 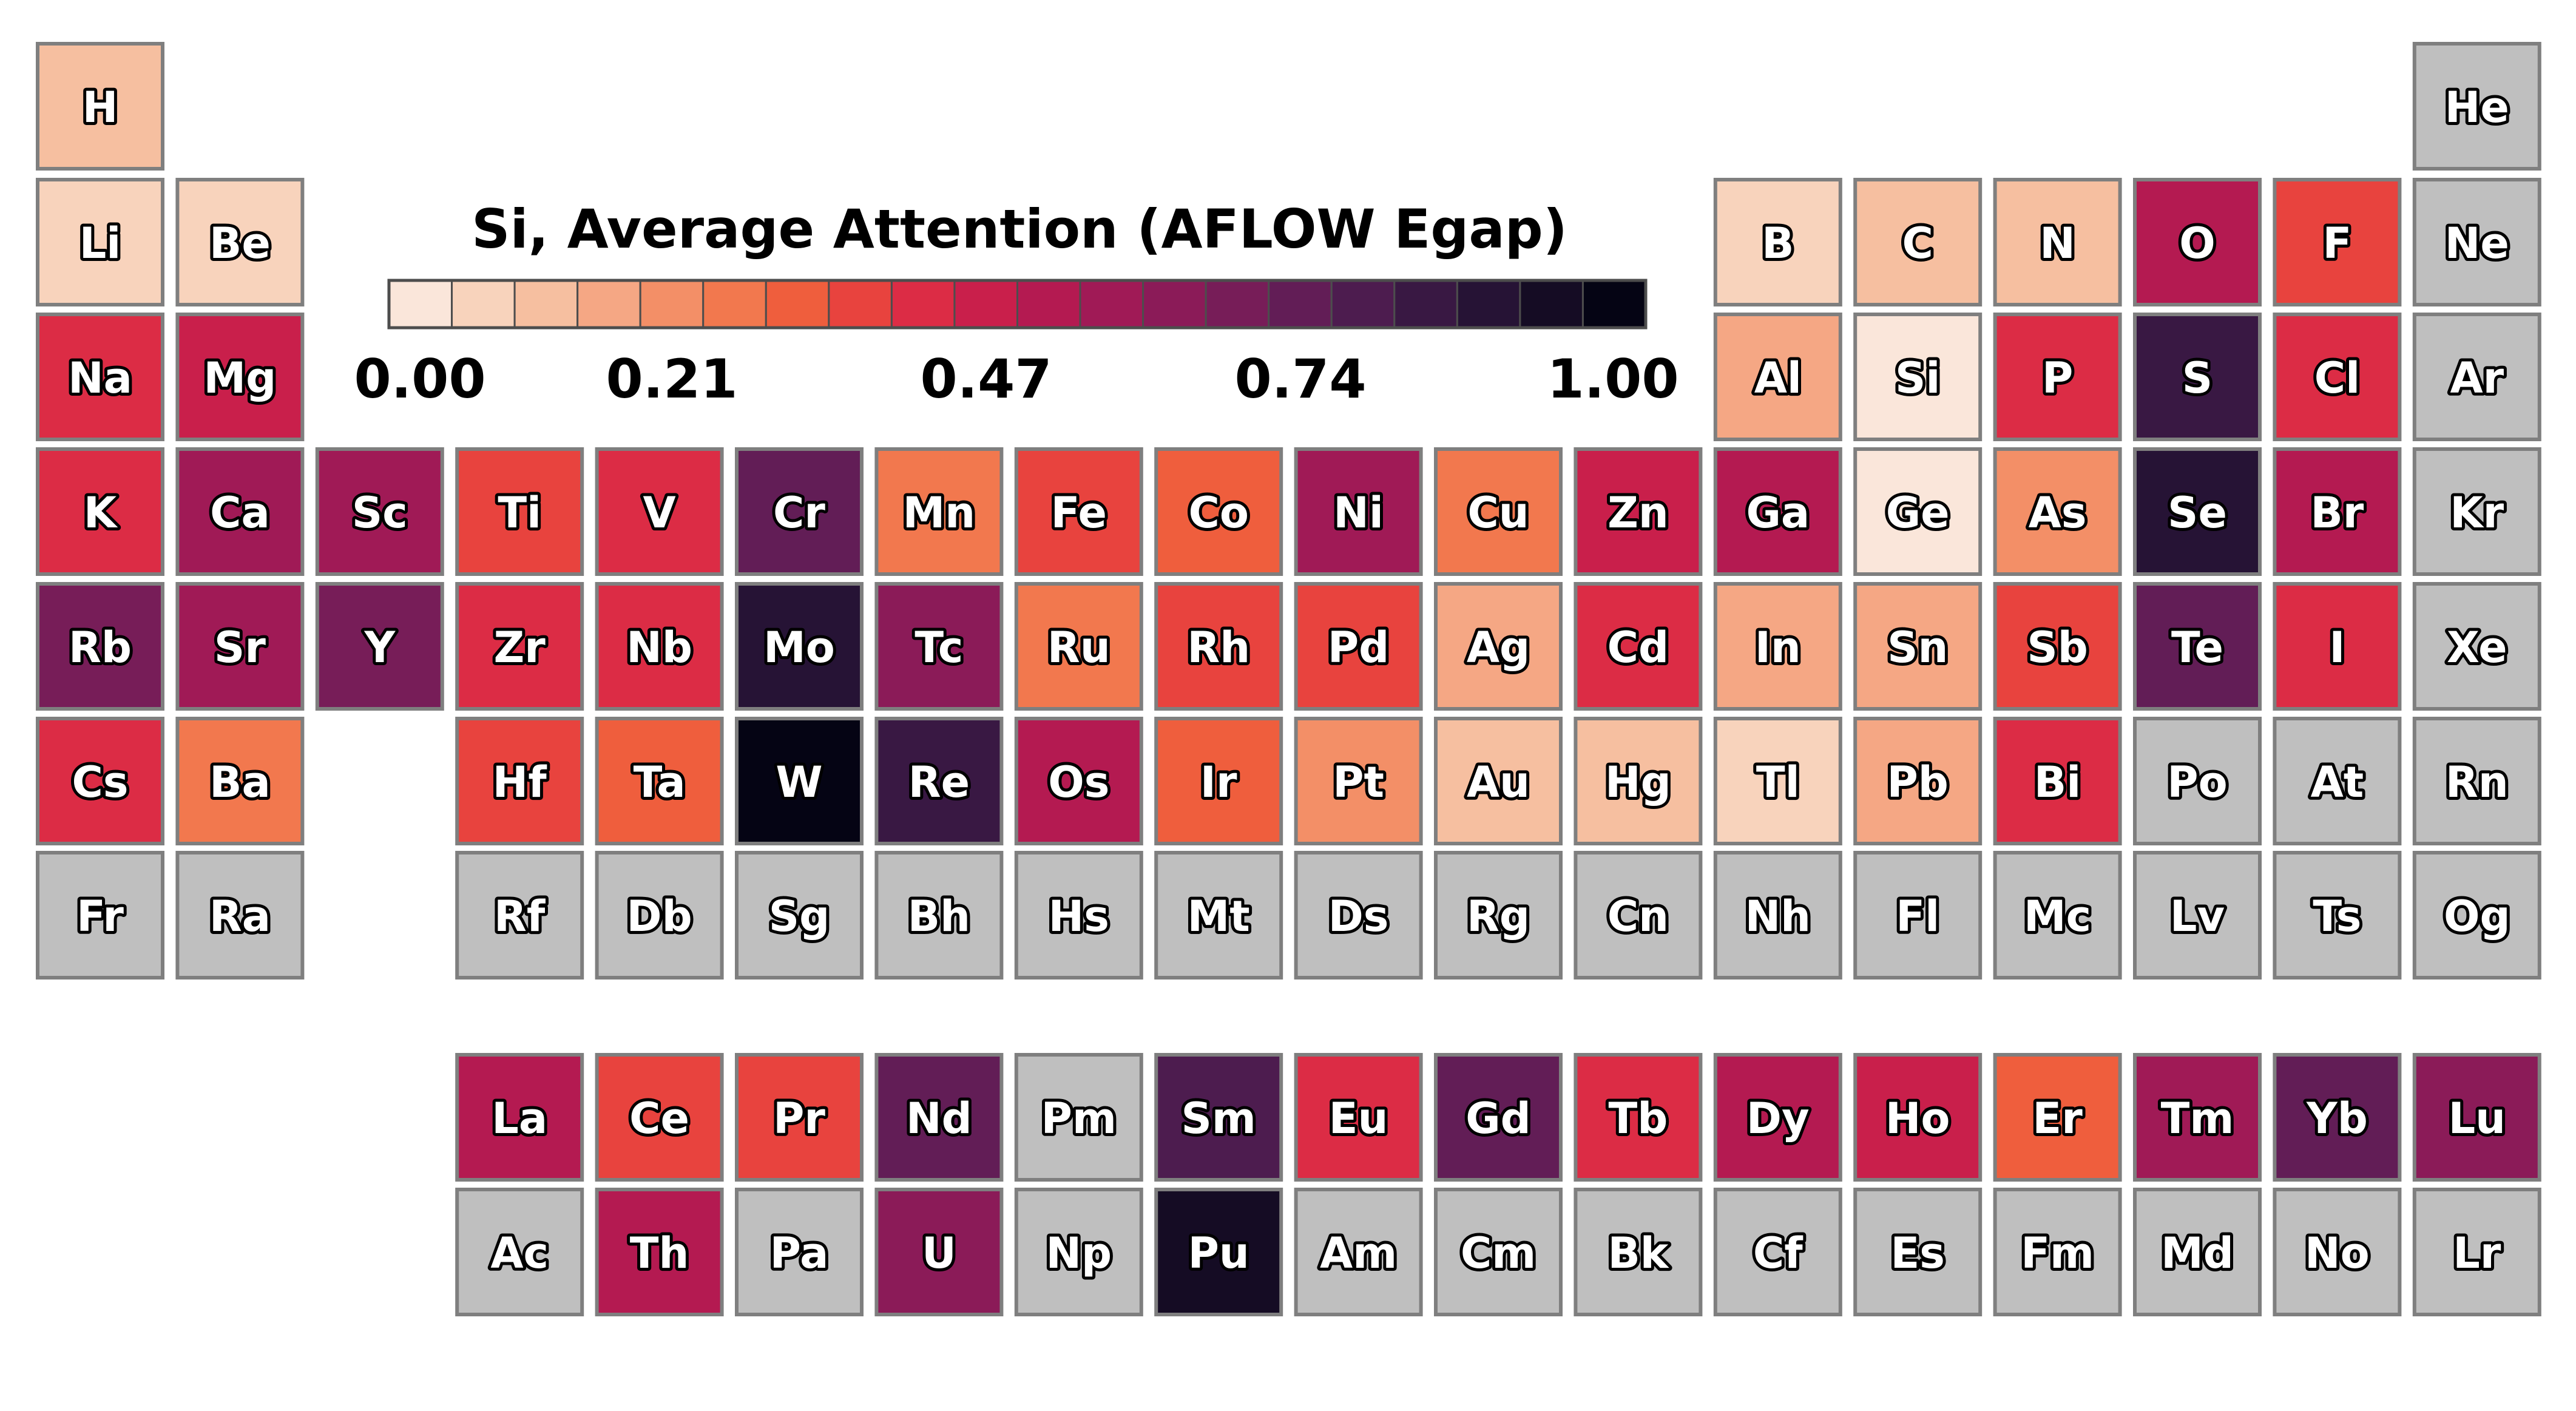 I want to click on element-symbol-label: Cm, so click(x=1498, y=1253).